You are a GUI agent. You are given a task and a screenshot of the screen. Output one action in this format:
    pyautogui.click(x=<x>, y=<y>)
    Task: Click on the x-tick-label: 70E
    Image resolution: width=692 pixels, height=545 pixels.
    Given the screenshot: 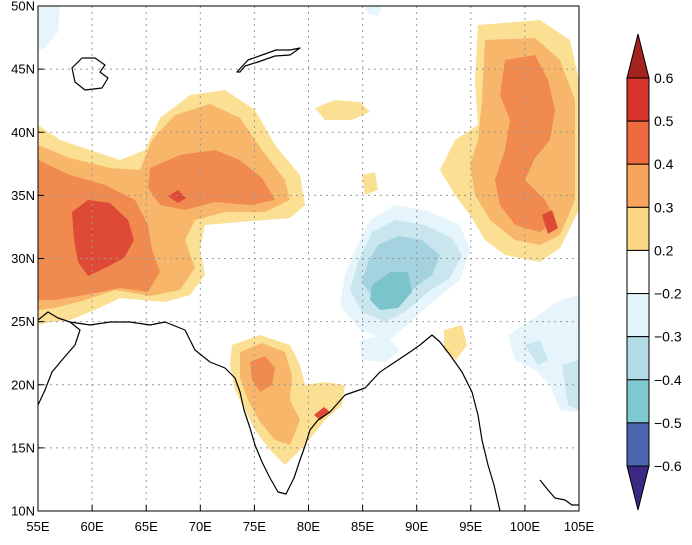 What is the action you would take?
    pyautogui.click(x=200, y=526)
    